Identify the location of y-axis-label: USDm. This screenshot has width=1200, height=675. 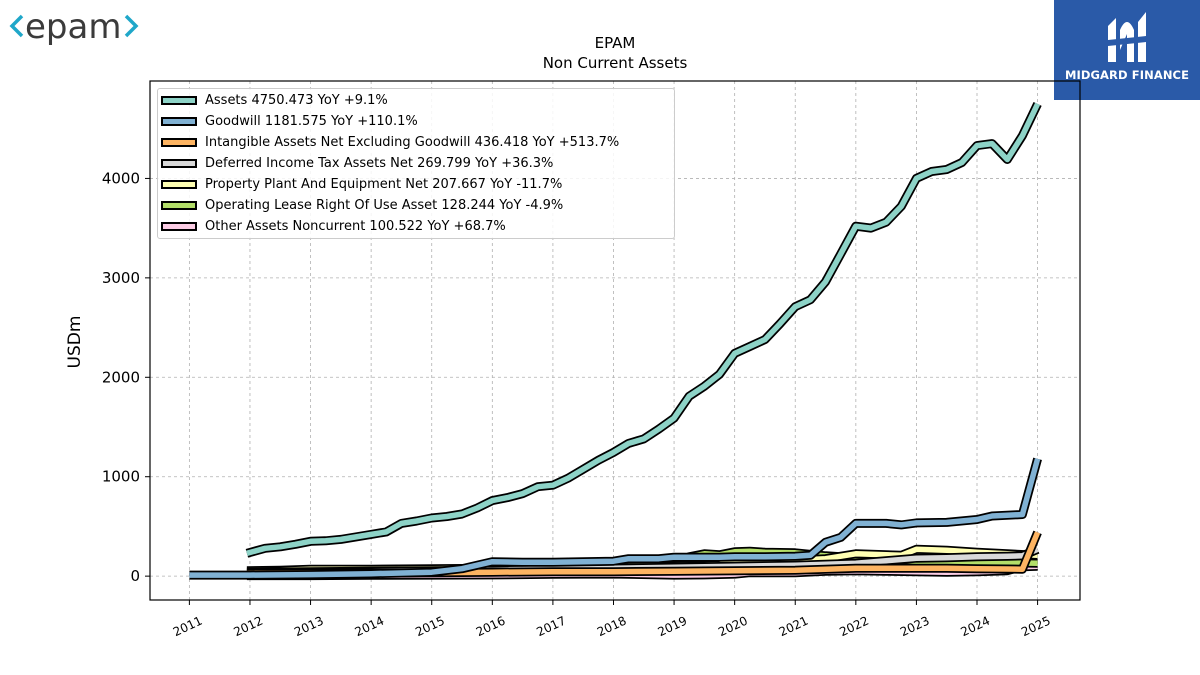
(75, 342).